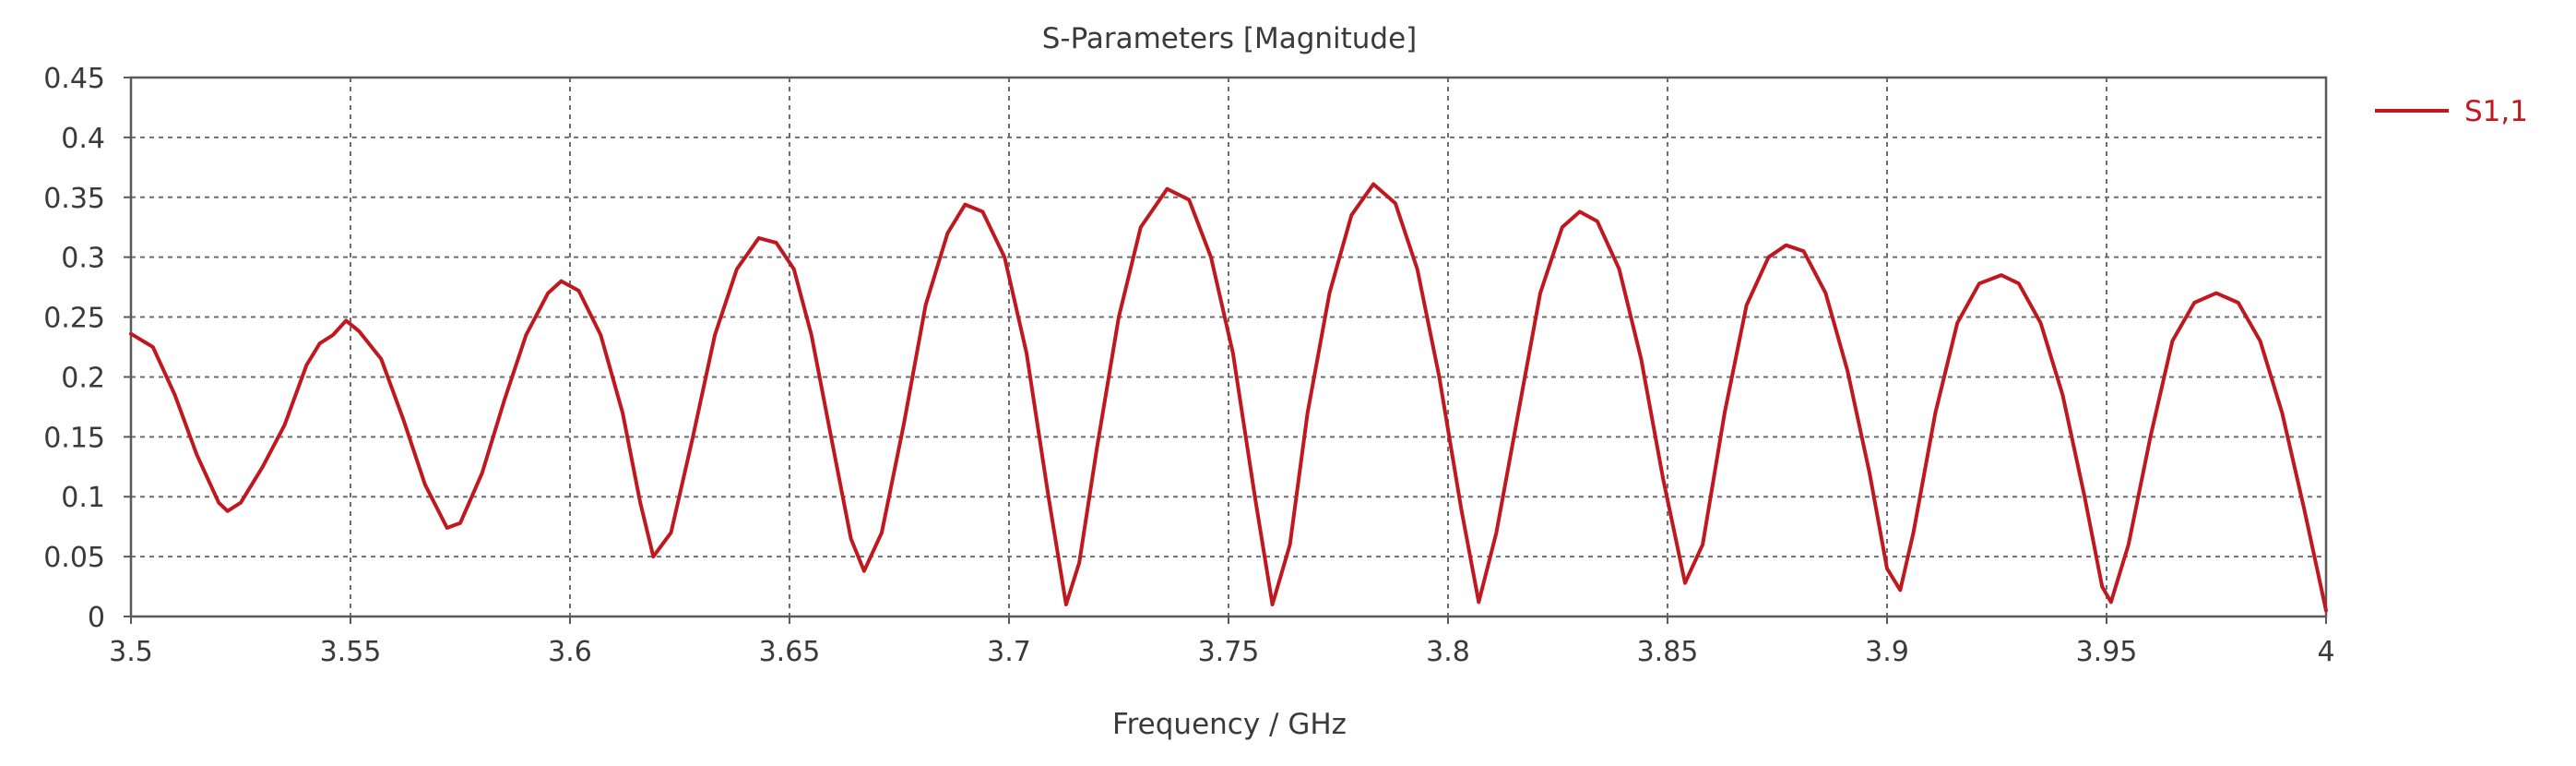 The width and height of the screenshot is (2576, 766). Describe the element at coordinates (1229, 652) in the screenshot. I see `x-tick-label: 3.75` at that location.